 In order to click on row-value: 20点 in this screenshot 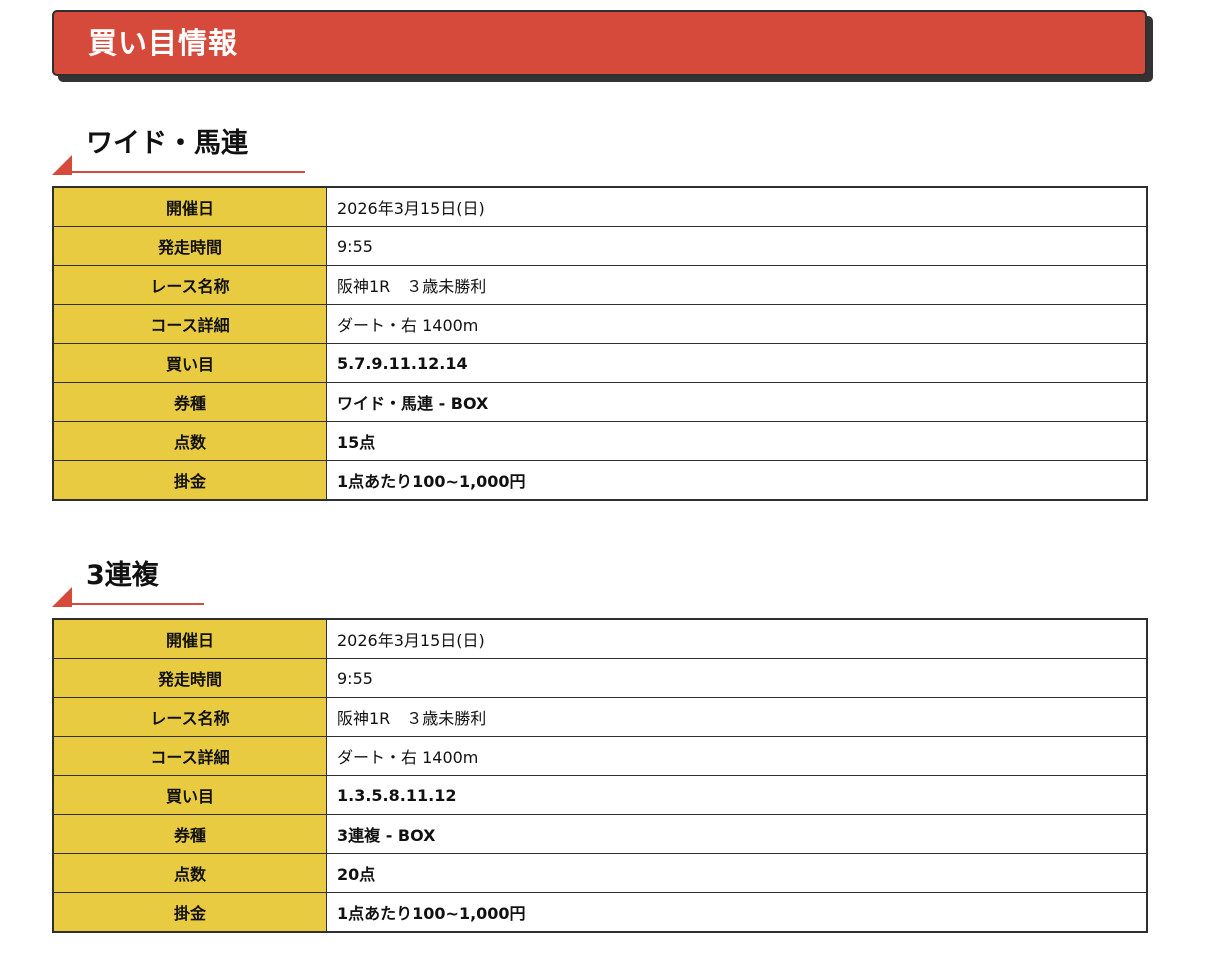, I will do `click(737, 873)`.